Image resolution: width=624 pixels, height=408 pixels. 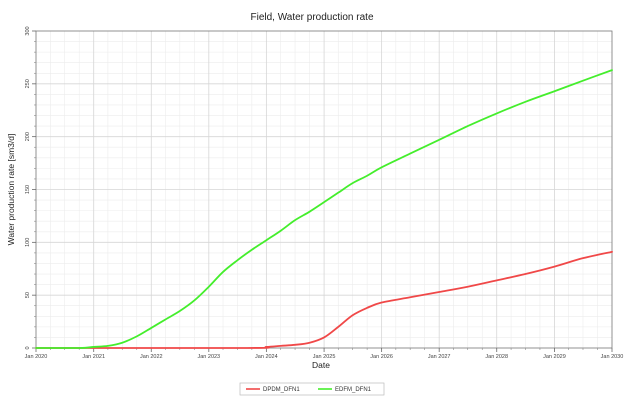 I want to click on x-tick-label: Jan 2021, so click(x=93, y=357).